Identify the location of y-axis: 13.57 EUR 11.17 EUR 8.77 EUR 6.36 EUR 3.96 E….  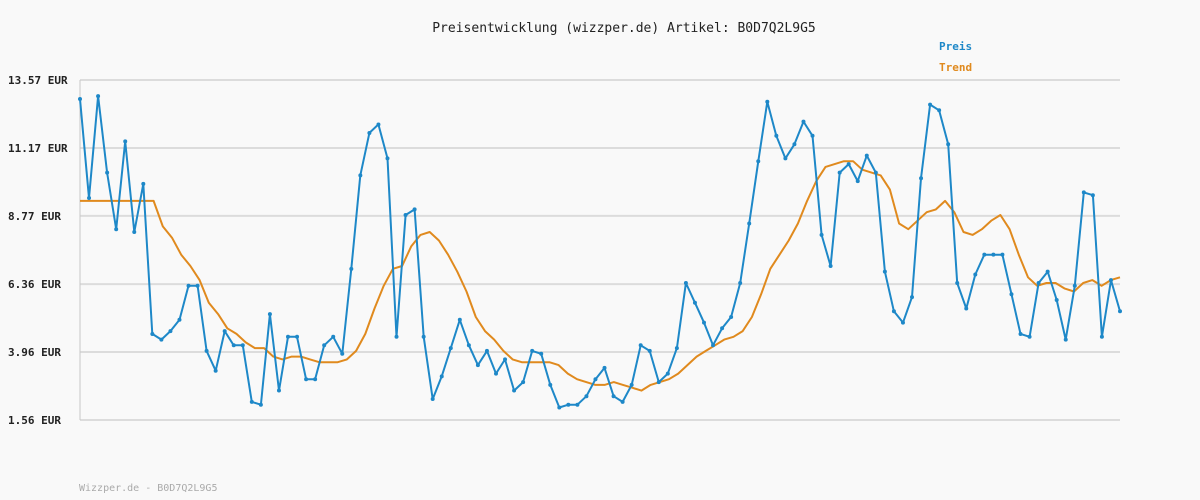
(44, 250).